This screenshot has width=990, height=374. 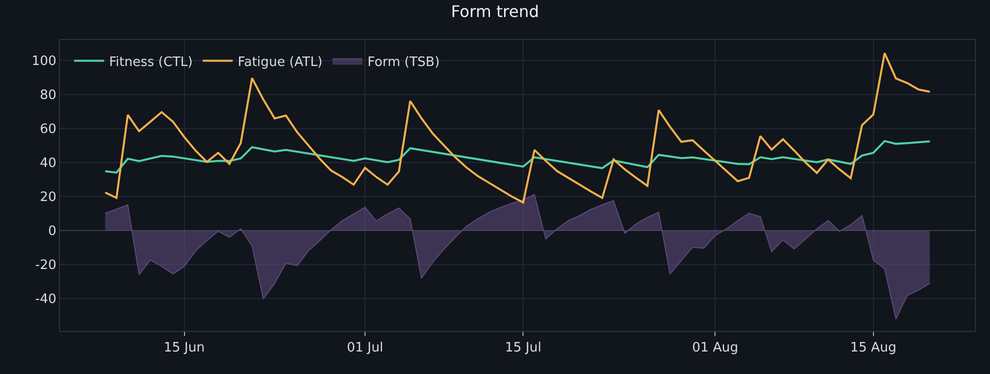 I want to click on legend-label: Form (TSB), so click(x=404, y=62).